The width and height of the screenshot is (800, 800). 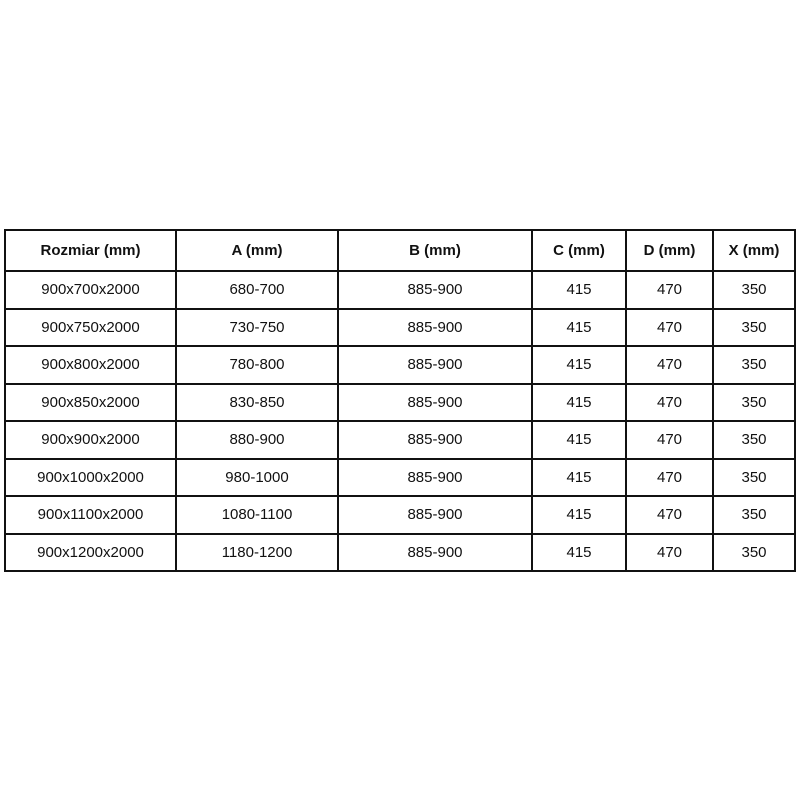 I want to click on table-cell: 830-850, so click(x=257, y=402).